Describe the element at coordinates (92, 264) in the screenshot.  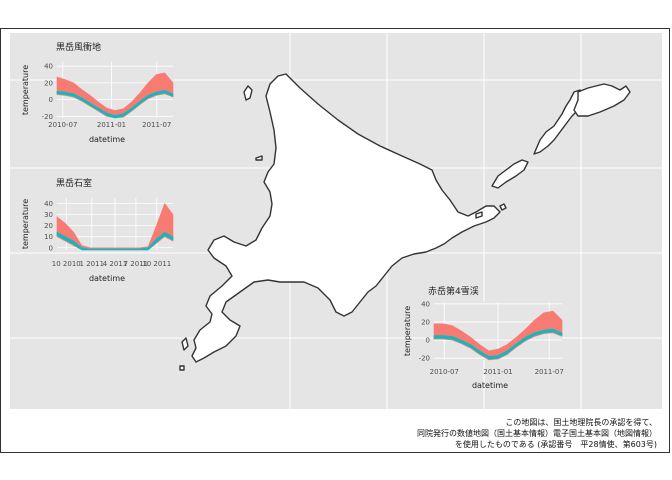
I see `inset-x-tick-label: 1 2011` at that location.